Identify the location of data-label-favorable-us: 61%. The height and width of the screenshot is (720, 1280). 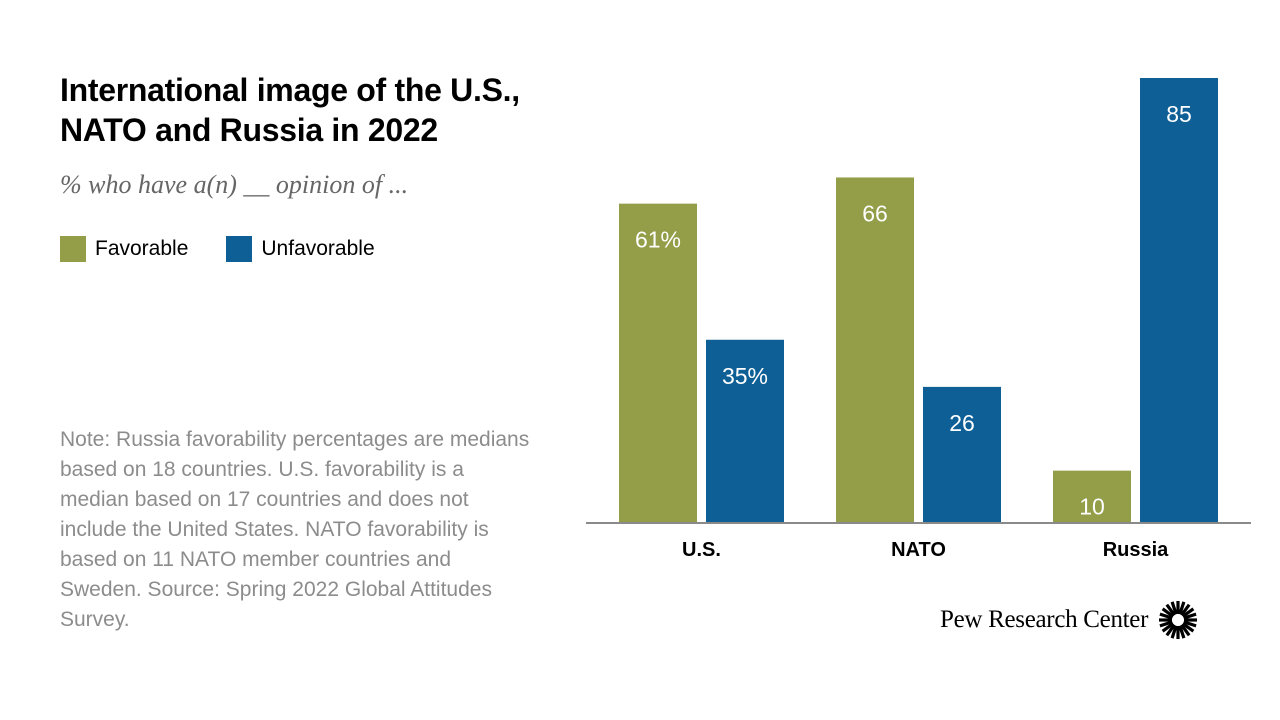
(658, 240).